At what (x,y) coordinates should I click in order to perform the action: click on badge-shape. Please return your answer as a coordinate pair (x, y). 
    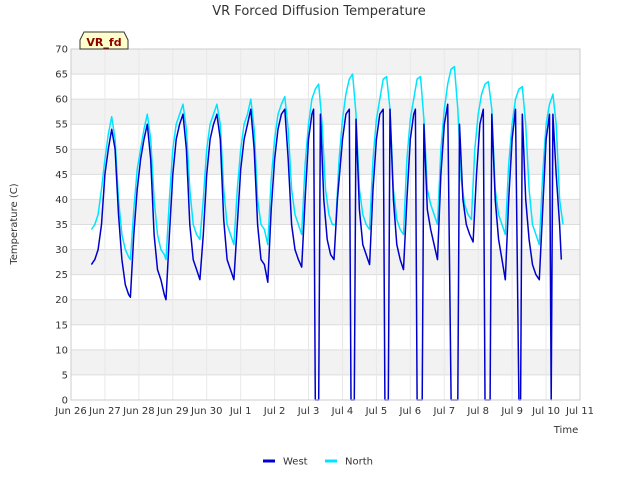
    Looking at the image, I should click on (104, 40).